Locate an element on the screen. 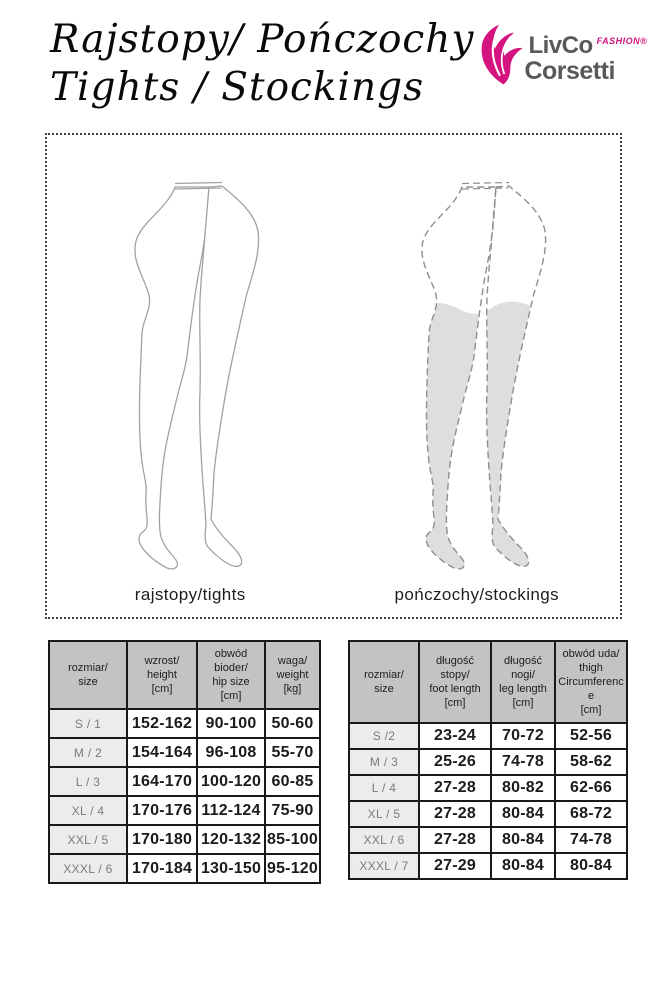 The width and height of the screenshot is (667, 1000). logo-text: LivCo FASHION® Corsetti is located at coordinates (586, 58).